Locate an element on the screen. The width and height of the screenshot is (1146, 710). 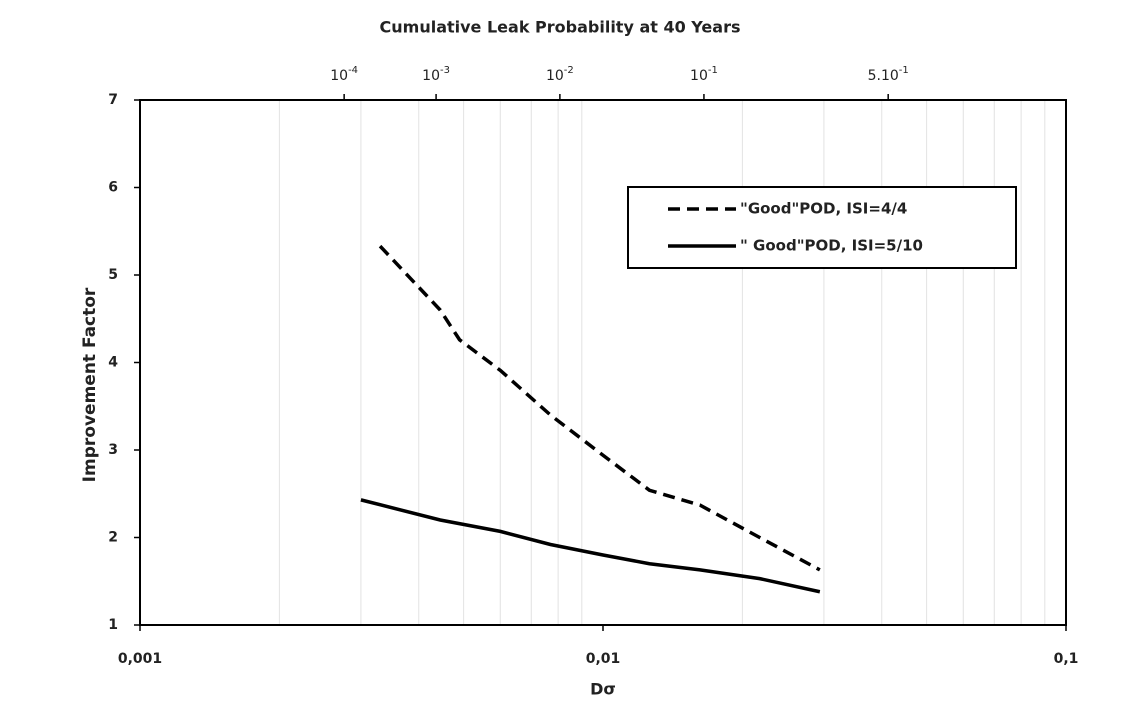
chart-title: Cumulative Leak Probability at 40 Years is located at coordinates (560, 27).